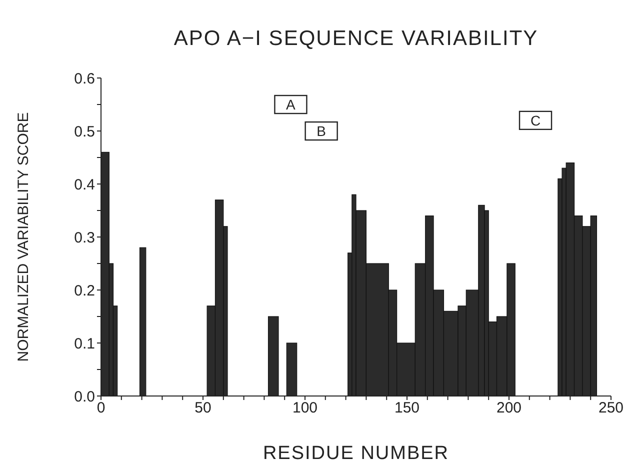 This screenshot has height=471, width=630. I want to click on x-tick-label: 0, so click(101, 408).